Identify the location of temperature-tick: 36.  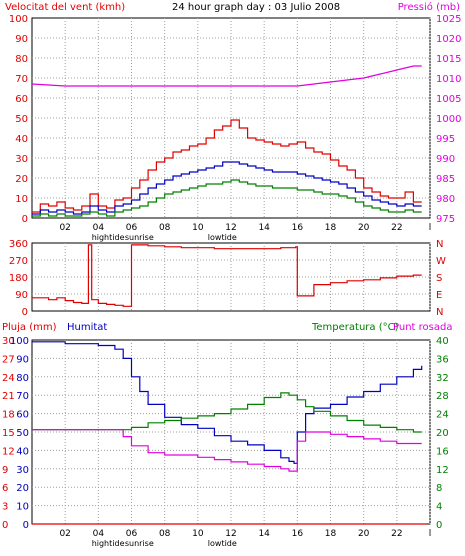
(442, 359).